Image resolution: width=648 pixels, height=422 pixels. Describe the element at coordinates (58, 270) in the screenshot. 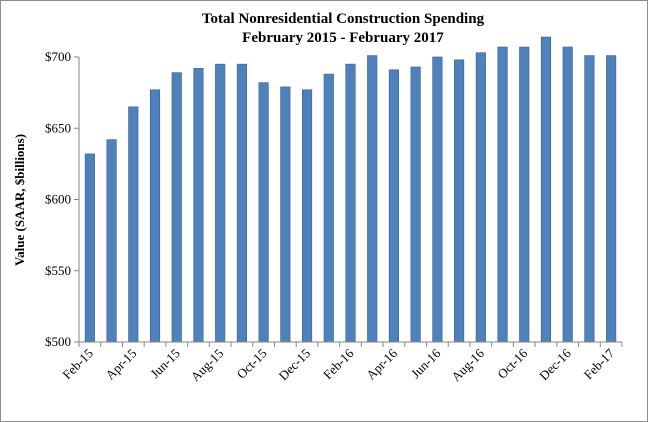

I see `y-tick-label: $550` at that location.